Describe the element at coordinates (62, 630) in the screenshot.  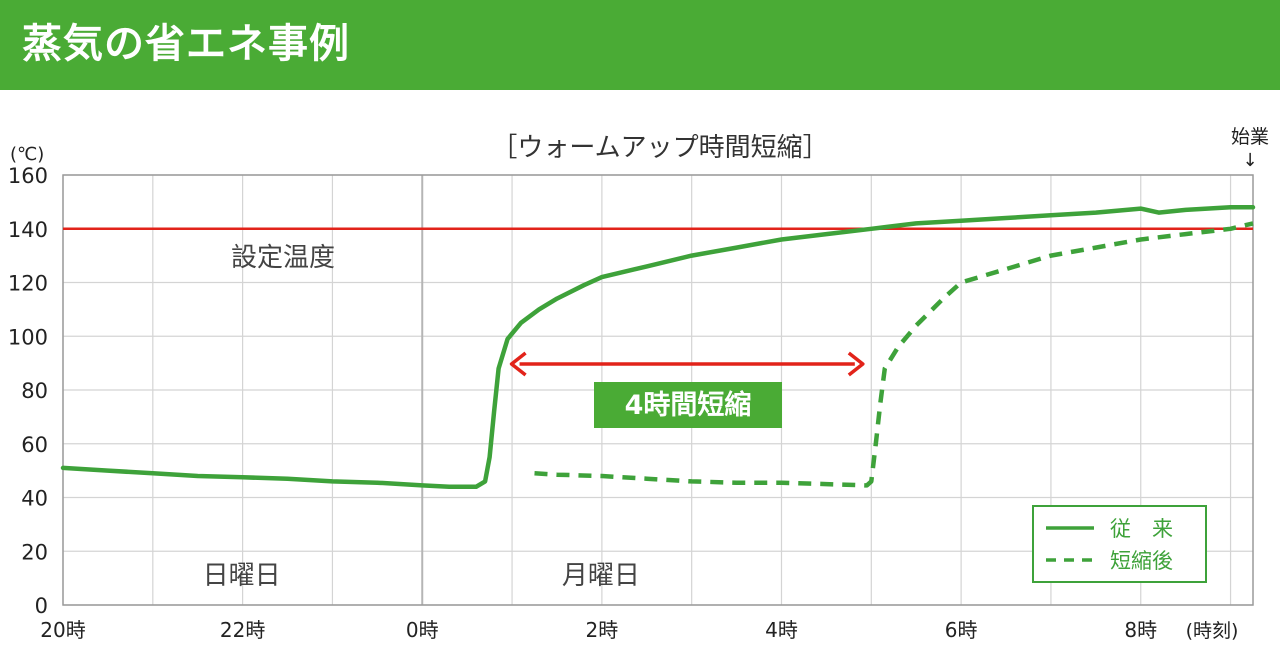
I see `x-tick-label: 20時` at that location.